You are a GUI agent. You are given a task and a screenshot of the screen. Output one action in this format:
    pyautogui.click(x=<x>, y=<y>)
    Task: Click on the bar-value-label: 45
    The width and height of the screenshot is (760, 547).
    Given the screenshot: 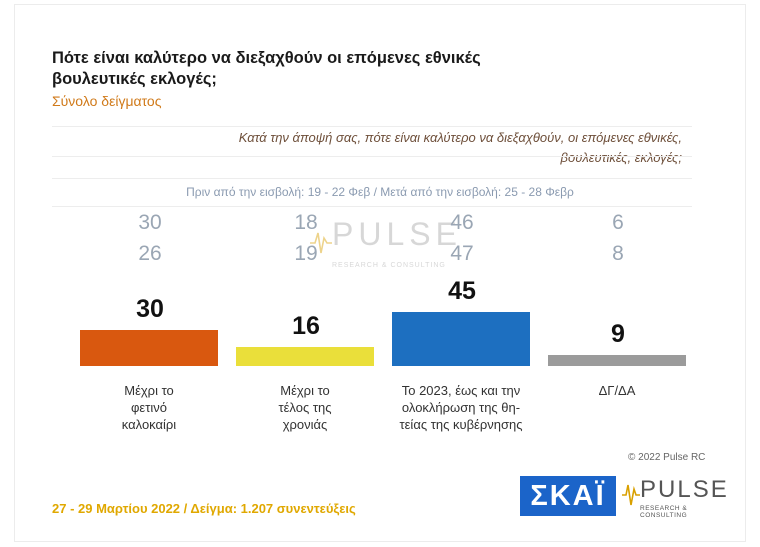 What is the action you would take?
    pyautogui.click(x=462, y=291)
    